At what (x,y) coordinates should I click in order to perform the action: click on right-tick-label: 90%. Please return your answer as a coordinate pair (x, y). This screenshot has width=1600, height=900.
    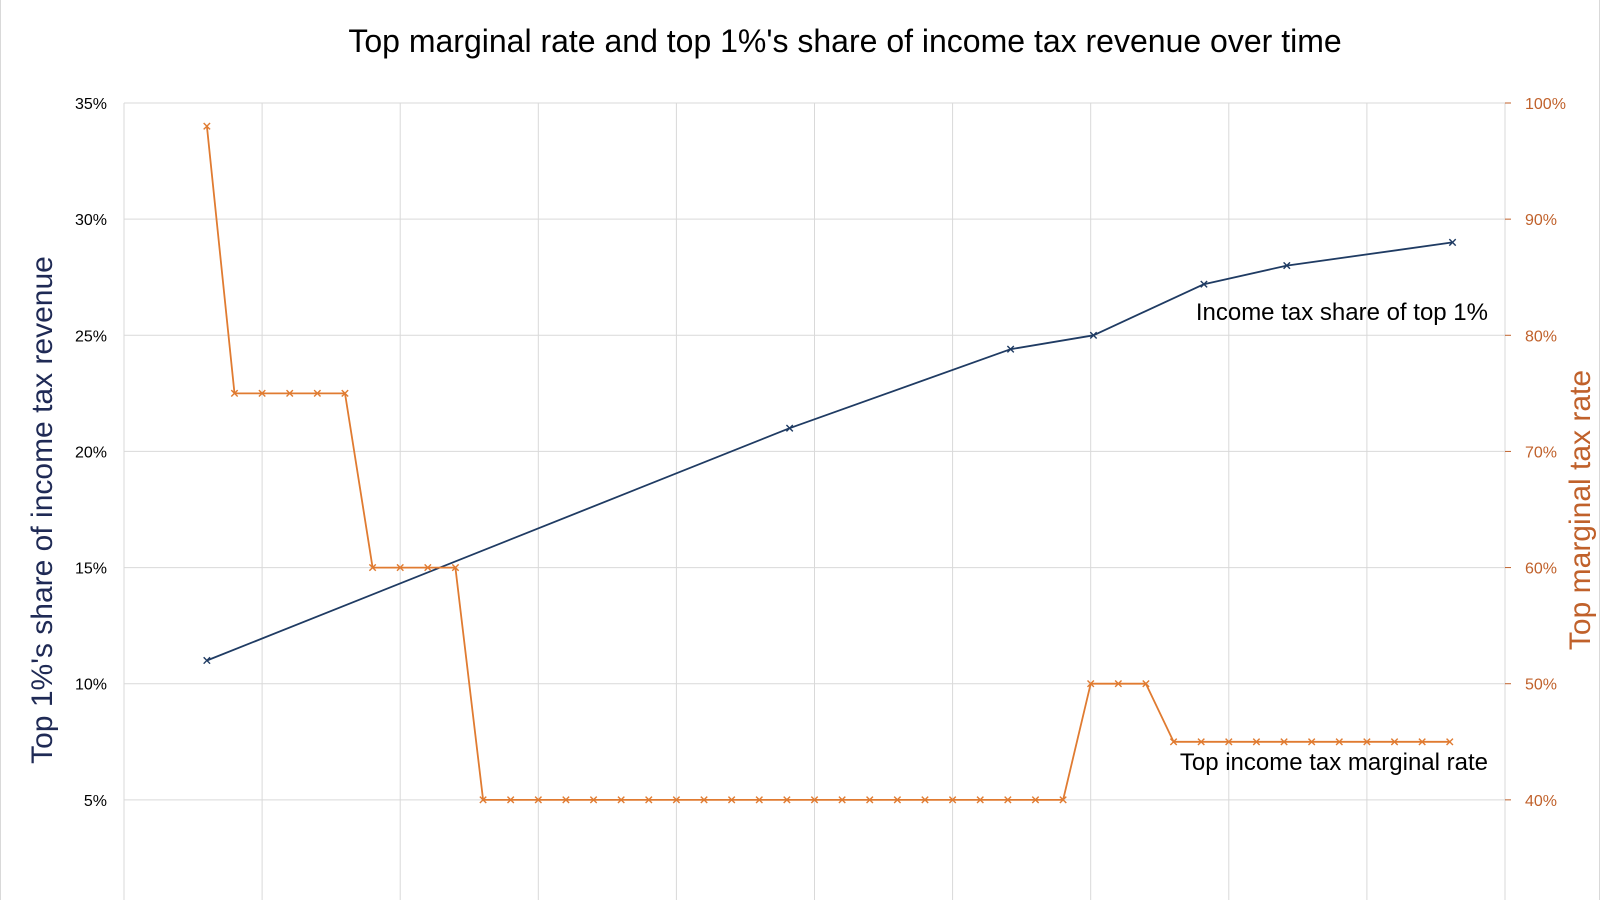
    Looking at the image, I should click on (1541, 220).